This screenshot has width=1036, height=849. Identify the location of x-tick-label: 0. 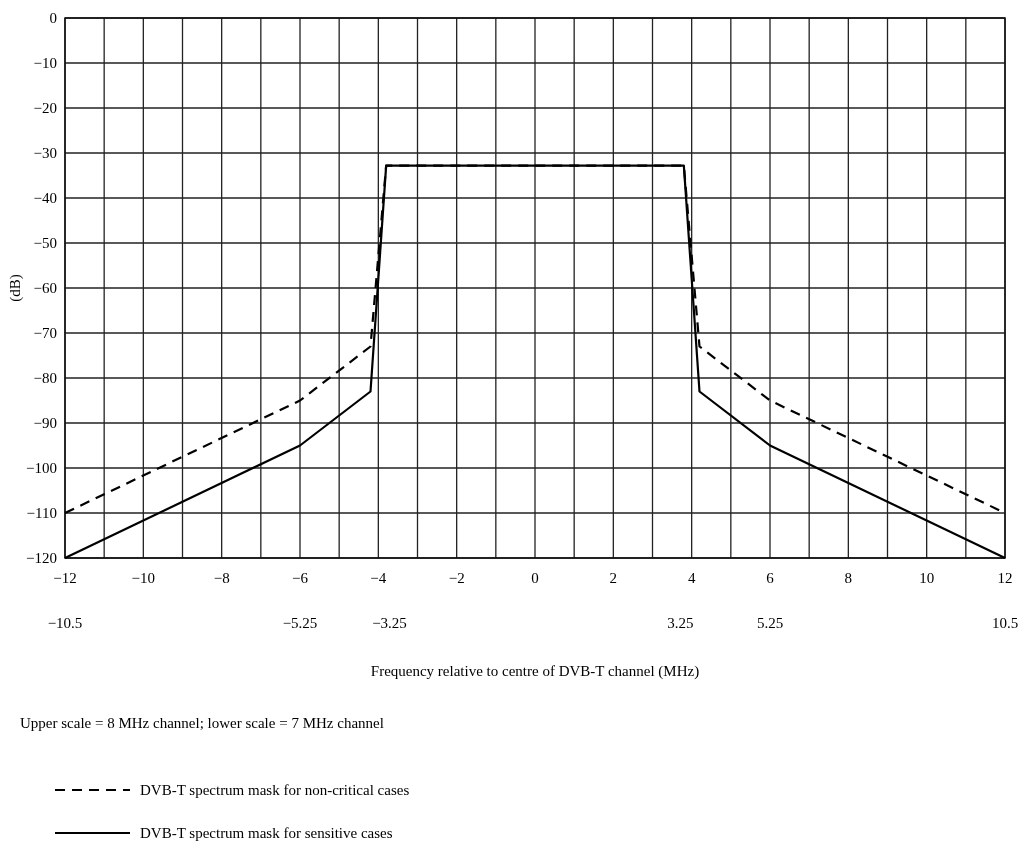
(535, 578).